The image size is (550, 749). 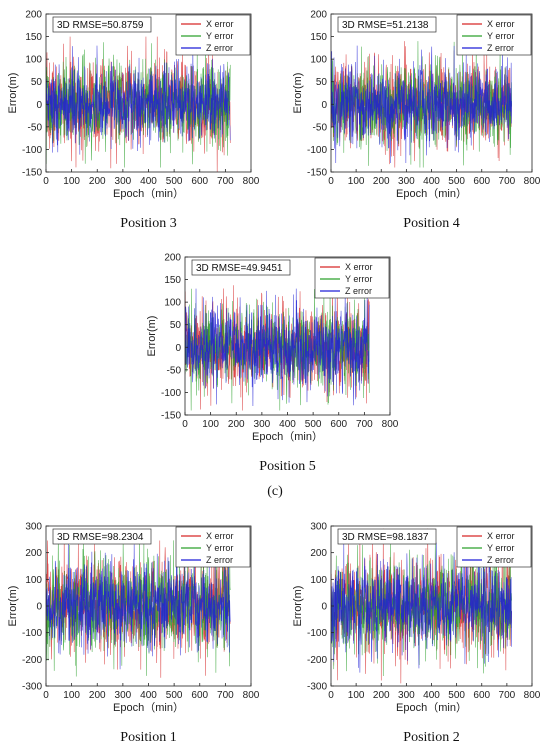 I want to click on panel-caption: Position 2, so click(x=431, y=737).